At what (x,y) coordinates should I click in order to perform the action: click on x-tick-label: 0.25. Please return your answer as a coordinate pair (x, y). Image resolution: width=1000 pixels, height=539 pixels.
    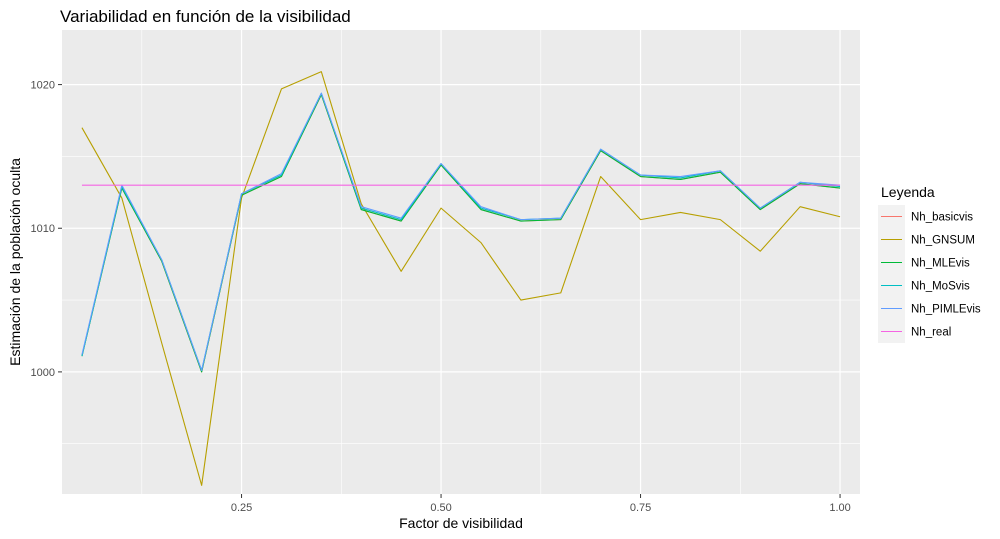
    Looking at the image, I should click on (241, 508).